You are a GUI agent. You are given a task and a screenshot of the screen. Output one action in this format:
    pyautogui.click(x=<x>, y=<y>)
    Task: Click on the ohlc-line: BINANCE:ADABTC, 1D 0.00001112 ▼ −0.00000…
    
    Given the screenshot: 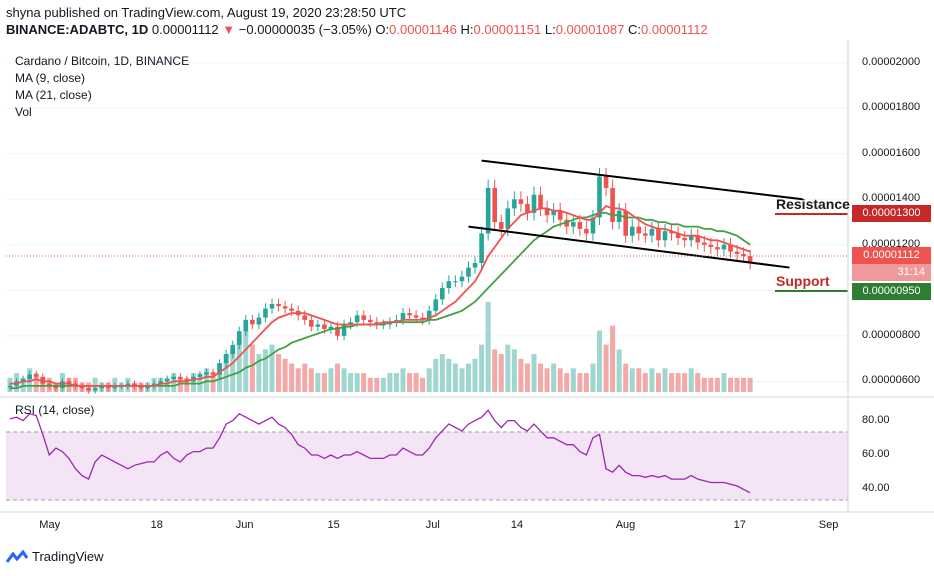 What is the action you would take?
    pyautogui.click(x=357, y=29)
    